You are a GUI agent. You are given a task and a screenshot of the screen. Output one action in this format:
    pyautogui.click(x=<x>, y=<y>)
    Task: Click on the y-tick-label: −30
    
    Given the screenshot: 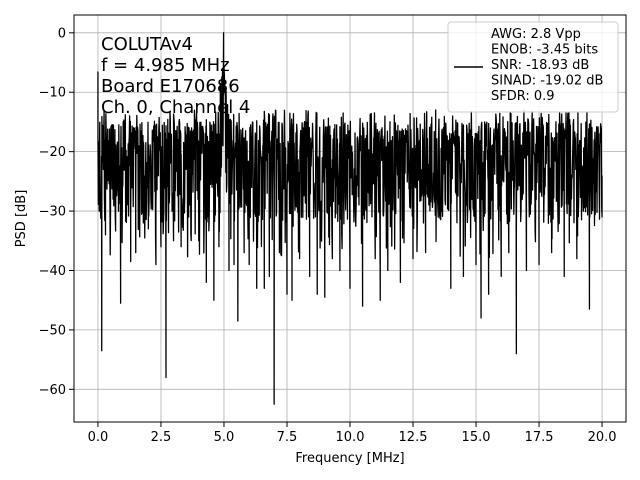 What is the action you would take?
    pyautogui.click(x=52, y=212)
    